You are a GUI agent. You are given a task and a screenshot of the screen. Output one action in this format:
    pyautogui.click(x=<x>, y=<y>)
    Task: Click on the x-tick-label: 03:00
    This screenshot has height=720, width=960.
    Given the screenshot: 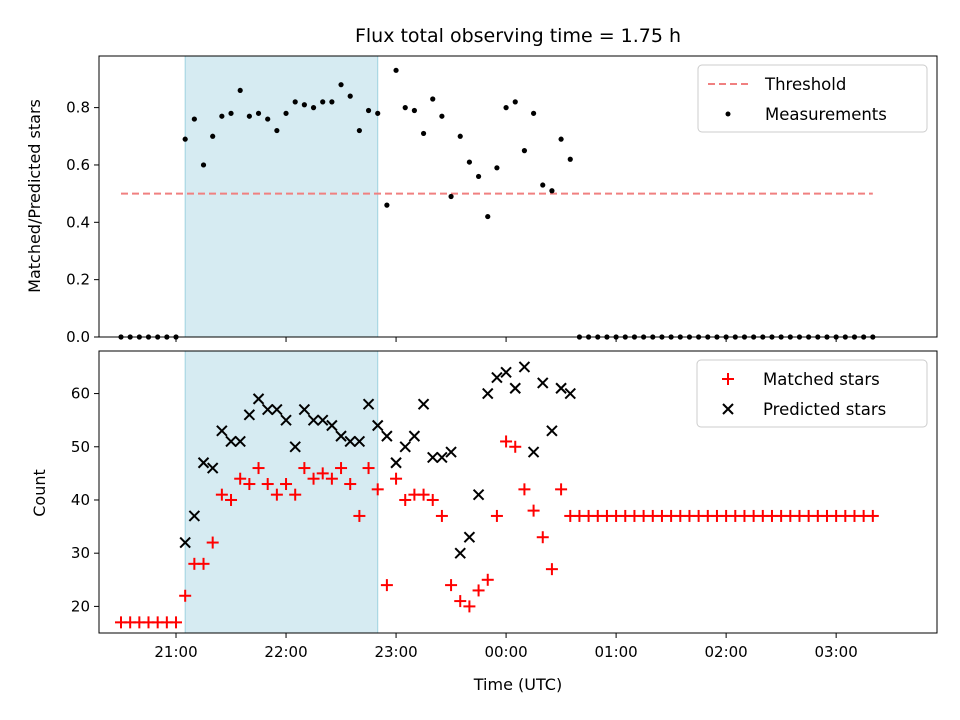 What is the action you would take?
    pyautogui.click(x=836, y=652)
    